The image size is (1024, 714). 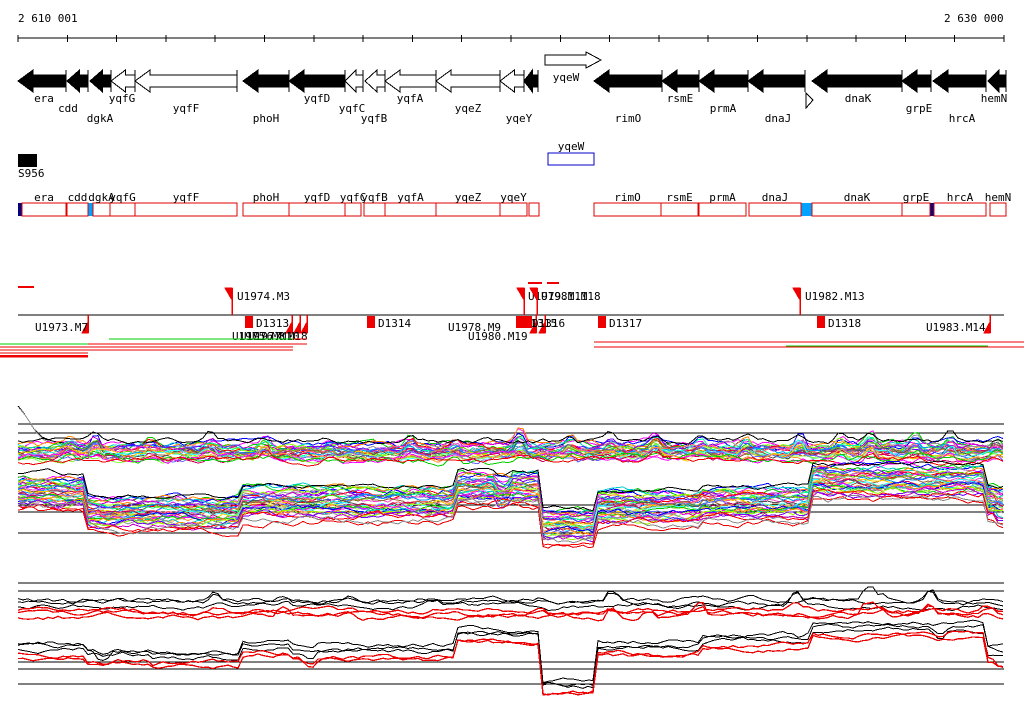 What do you see at coordinates (410, 209) in the screenshot?
I see `gene-box-yqfA` at bounding box center [410, 209].